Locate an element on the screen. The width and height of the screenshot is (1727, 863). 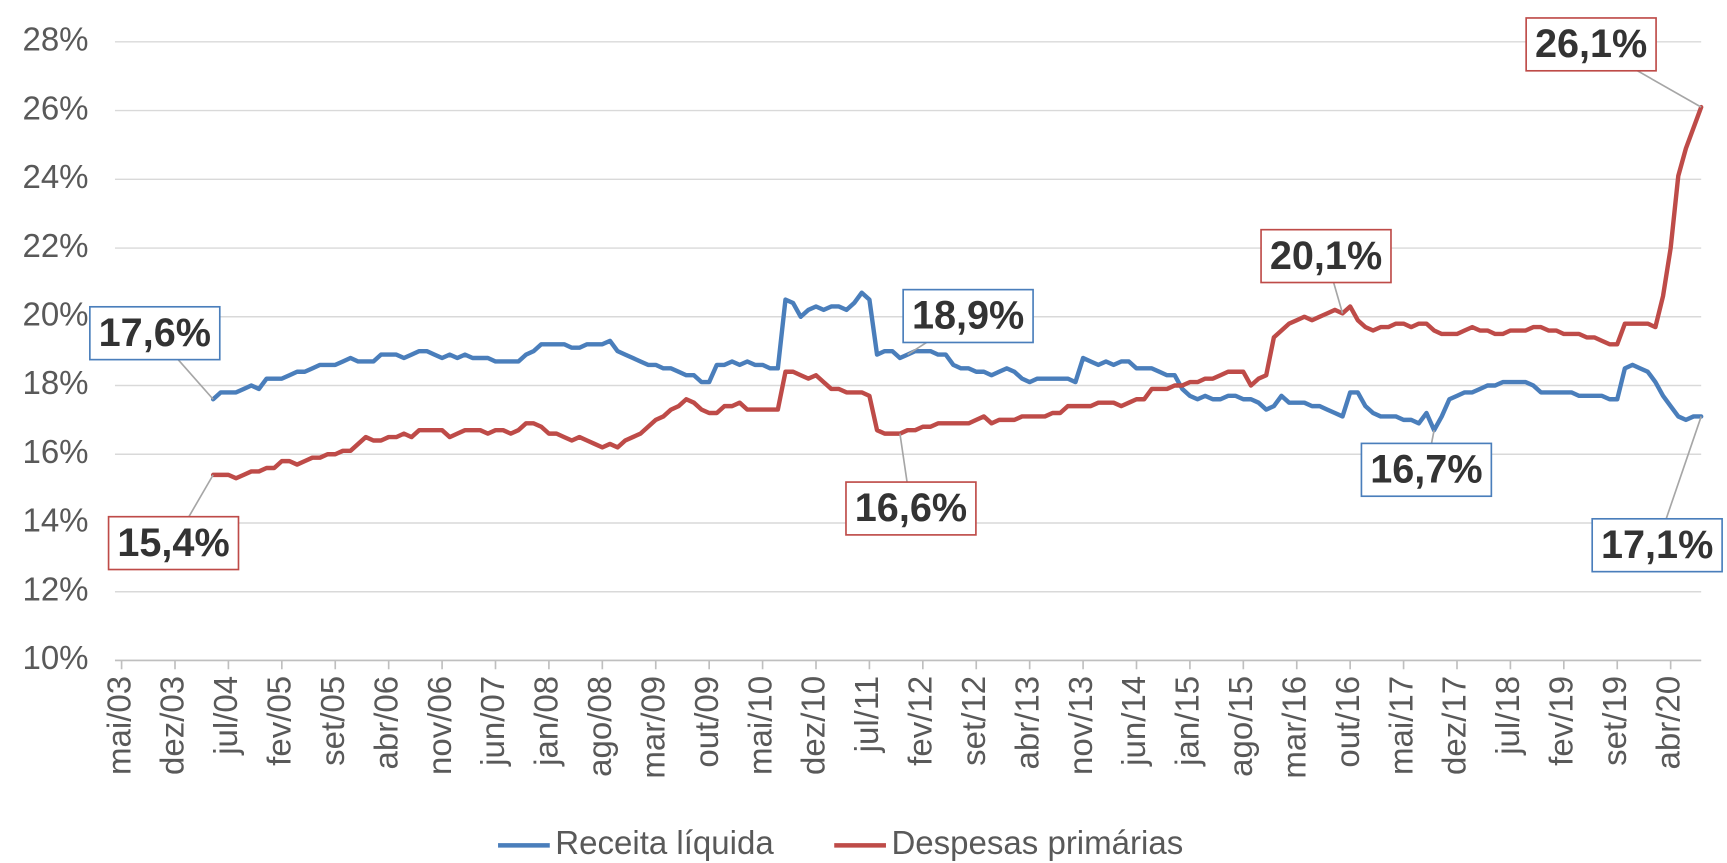
value-label-text: 20,1% is located at coordinates (1326, 256).